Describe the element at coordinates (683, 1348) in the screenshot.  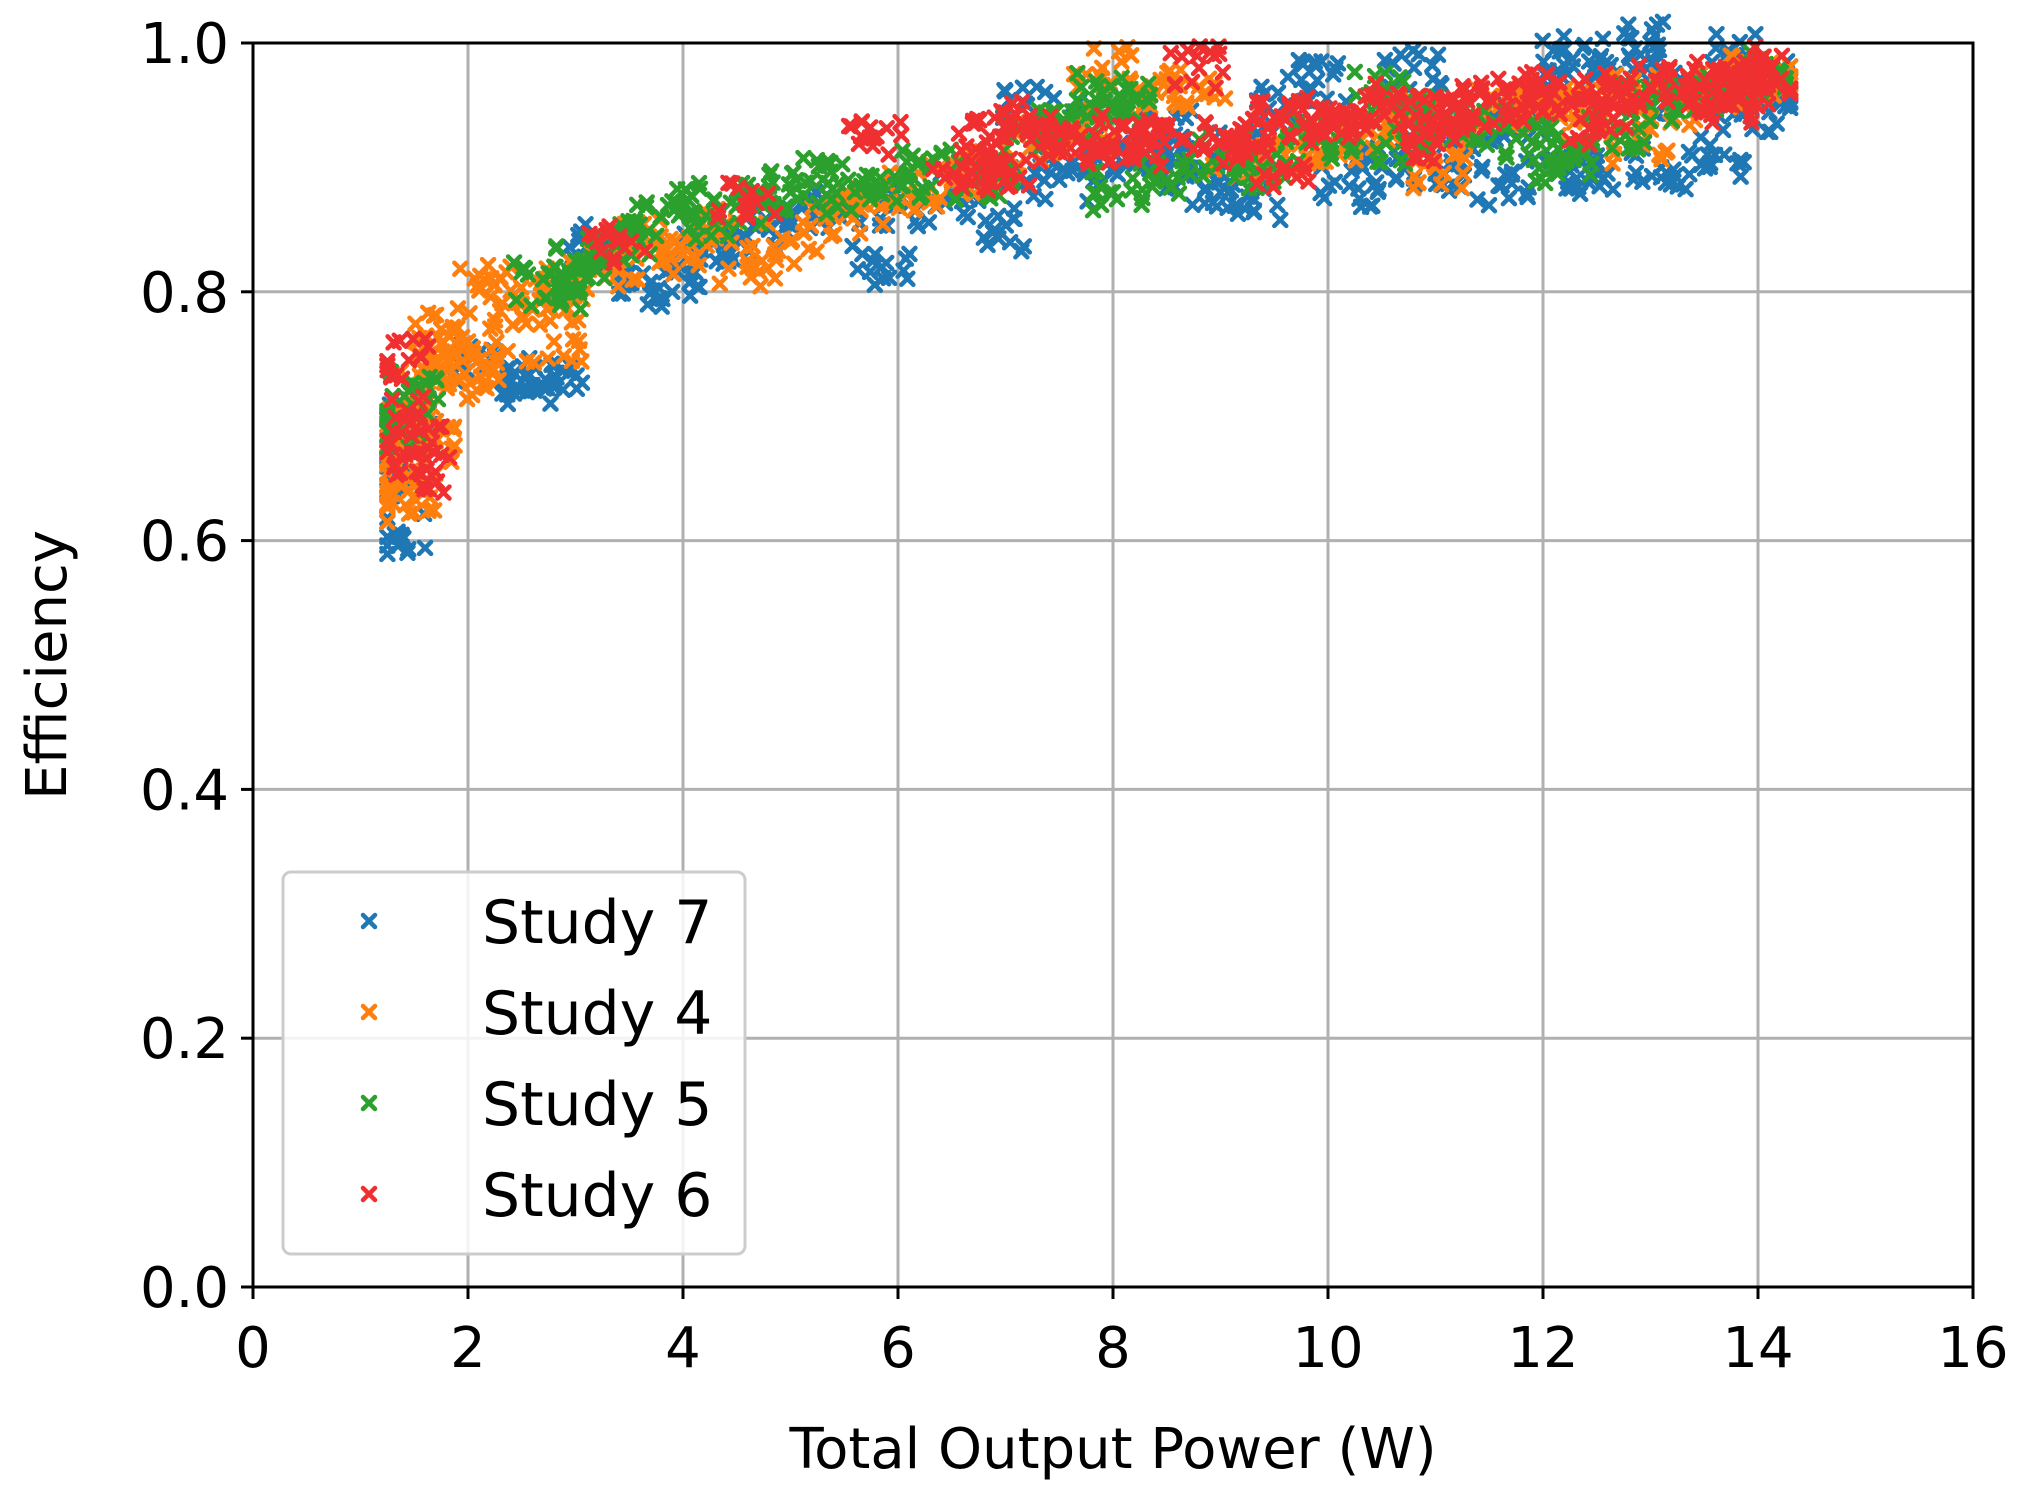
I see `x-tick-label: 4` at that location.